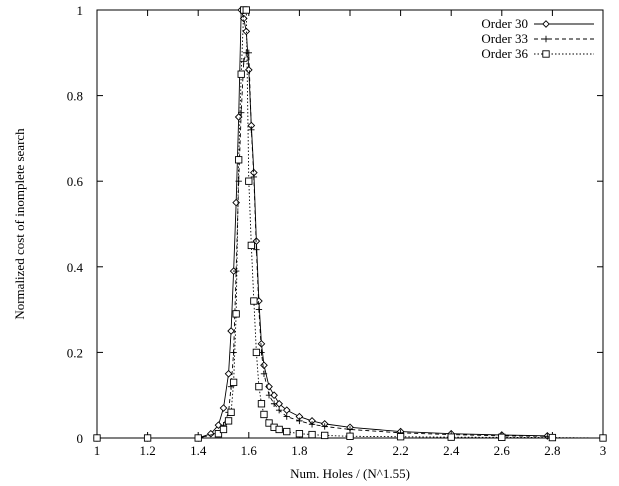 The width and height of the screenshot is (619, 486). What do you see at coordinates (504, 53) in the screenshot?
I see `legend-label-order-36: Order 36` at bounding box center [504, 53].